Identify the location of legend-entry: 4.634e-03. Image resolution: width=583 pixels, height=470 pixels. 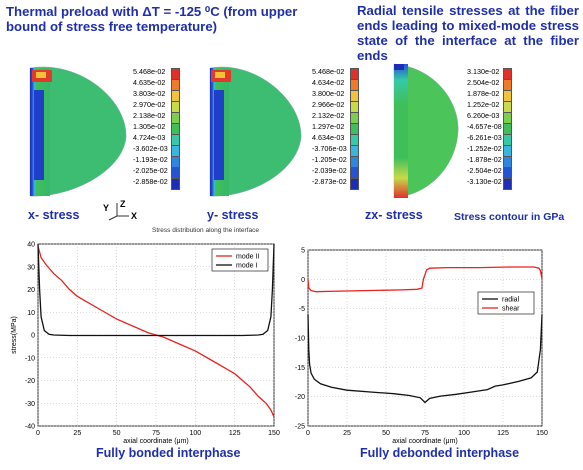
(328, 137).